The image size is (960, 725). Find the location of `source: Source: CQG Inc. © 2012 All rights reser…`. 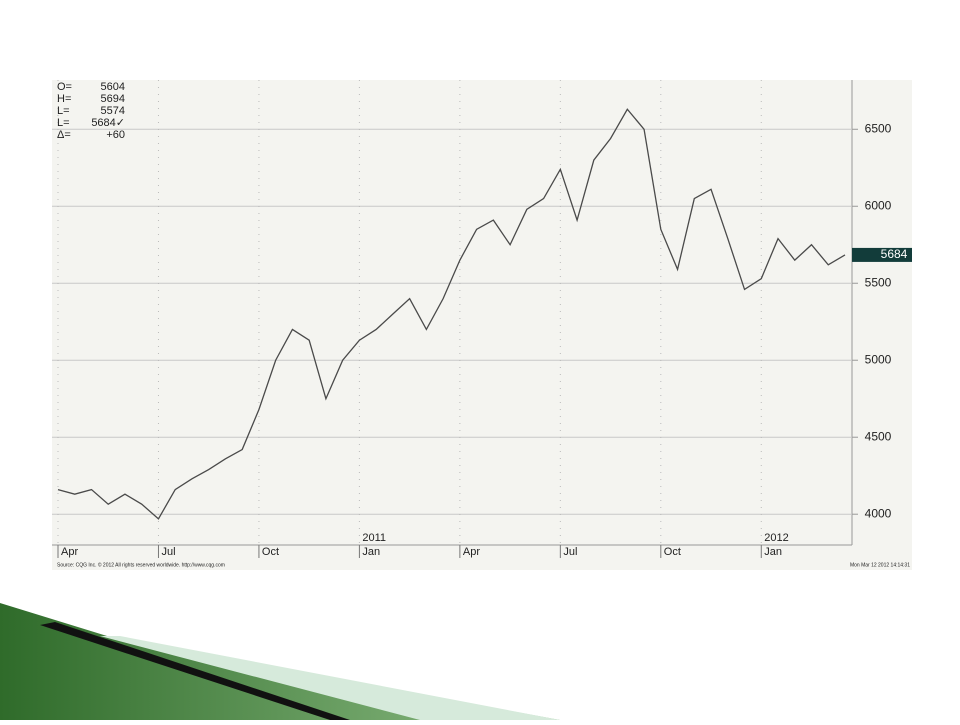

source: Source: CQG Inc. © 2012 All rights reser… is located at coordinates (141, 564).